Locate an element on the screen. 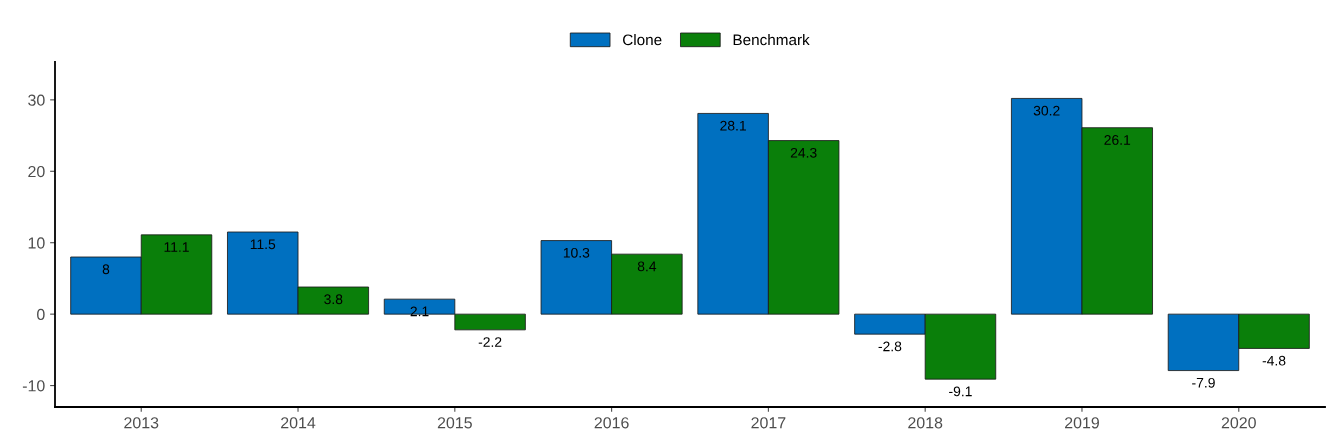 The height and width of the screenshot is (439, 1330). legend-label: Clone is located at coordinates (642, 40).